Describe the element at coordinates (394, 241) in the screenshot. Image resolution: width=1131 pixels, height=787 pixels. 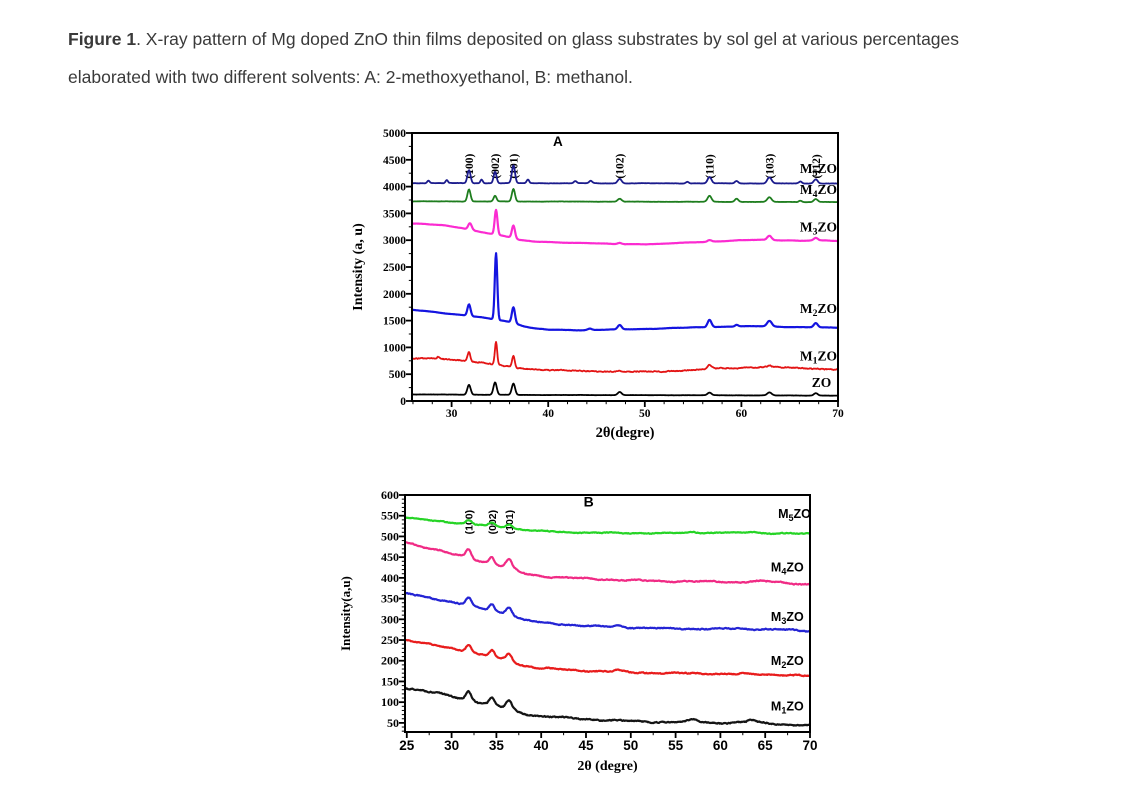
I see `y-tick-label: 3000` at that location.